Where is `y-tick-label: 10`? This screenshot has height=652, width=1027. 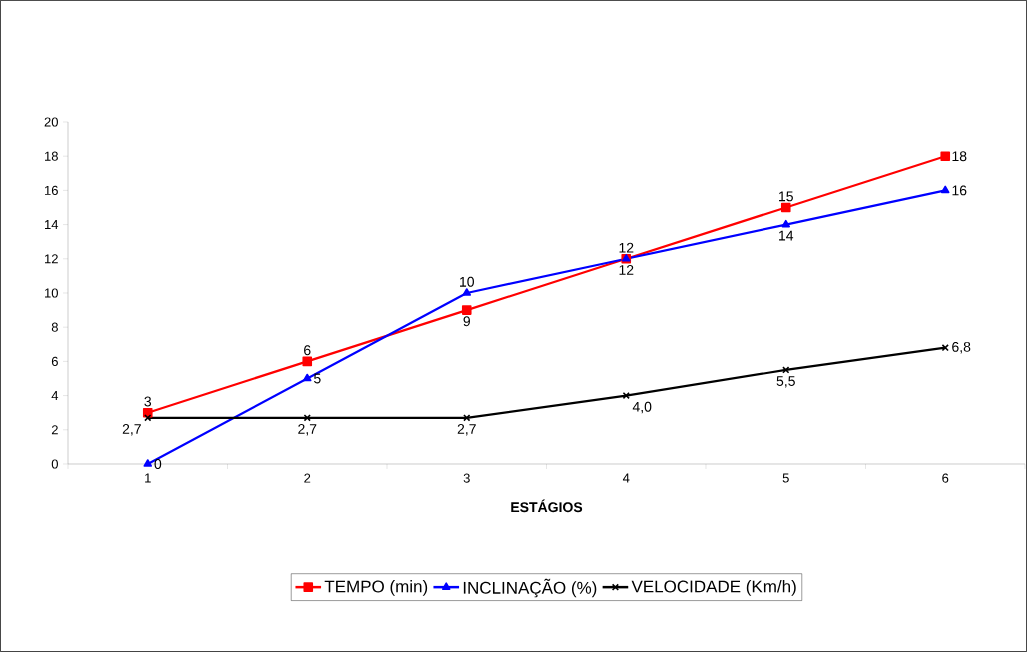
y-tick-label: 10 is located at coordinates (51, 293).